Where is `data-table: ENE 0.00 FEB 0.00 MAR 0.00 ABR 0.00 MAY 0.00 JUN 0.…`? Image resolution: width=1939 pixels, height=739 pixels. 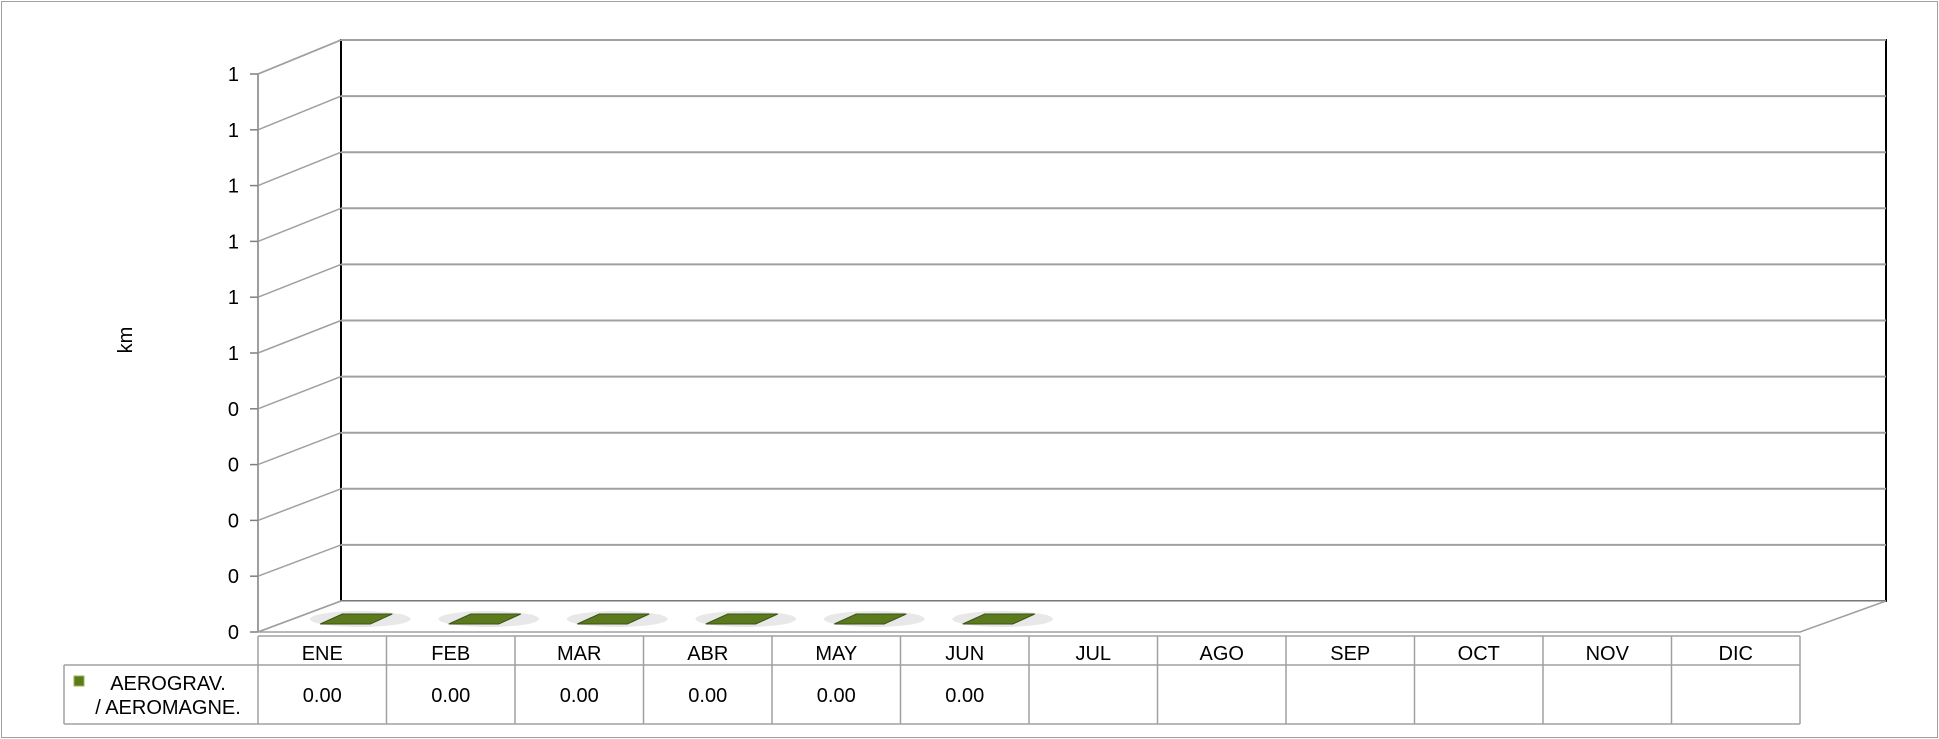
data-table: ENE 0.00 FEB 0.00 MAR 0.00 ABR 0.00 MAY 0.00 JUN 0.… is located at coordinates (932, 680).